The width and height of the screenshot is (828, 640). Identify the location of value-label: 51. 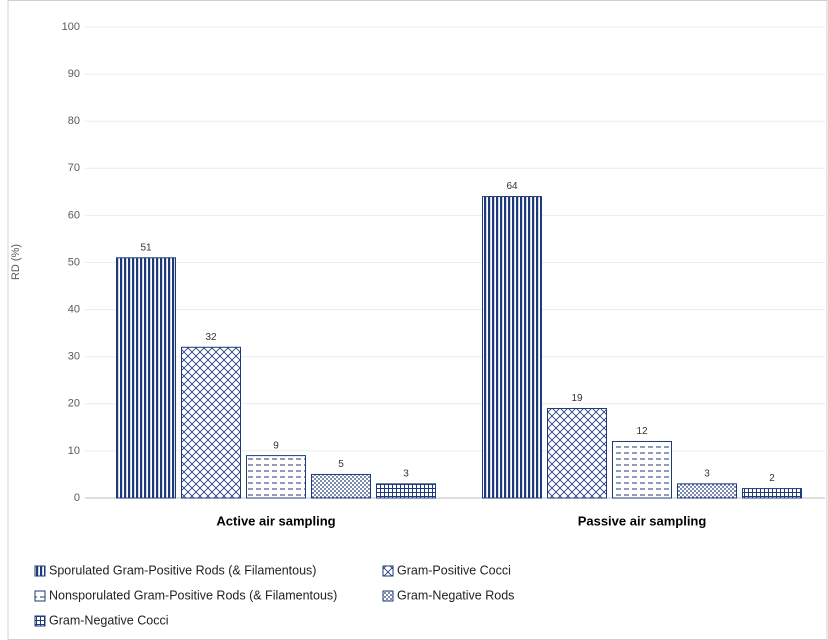
(146, 247).